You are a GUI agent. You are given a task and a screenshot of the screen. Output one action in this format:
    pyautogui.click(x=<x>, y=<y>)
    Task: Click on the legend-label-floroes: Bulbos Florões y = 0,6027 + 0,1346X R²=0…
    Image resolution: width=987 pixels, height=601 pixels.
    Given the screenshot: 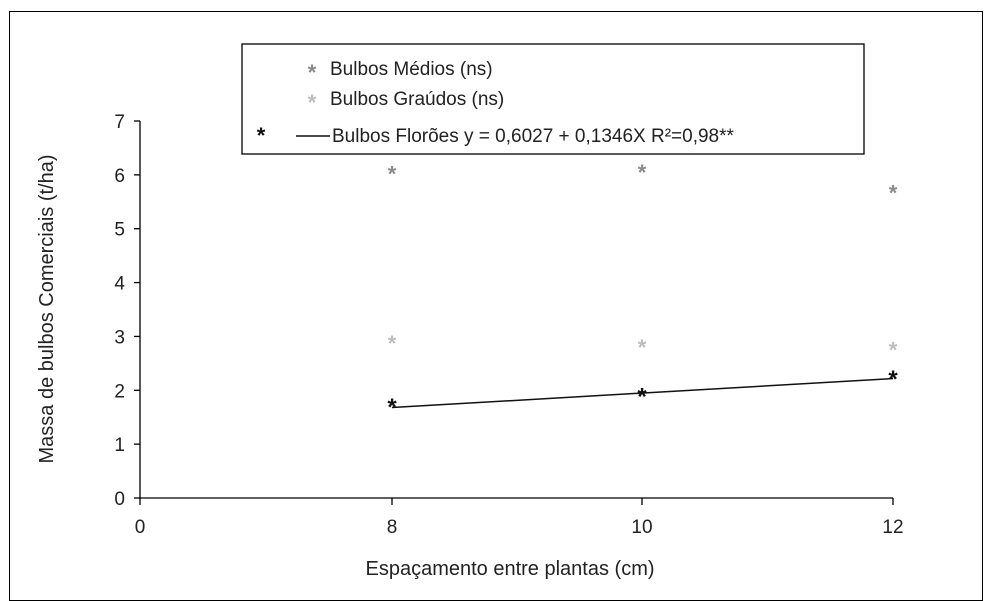 What is the action you would take?
    pyautogui.click(x=533, y=136)
    